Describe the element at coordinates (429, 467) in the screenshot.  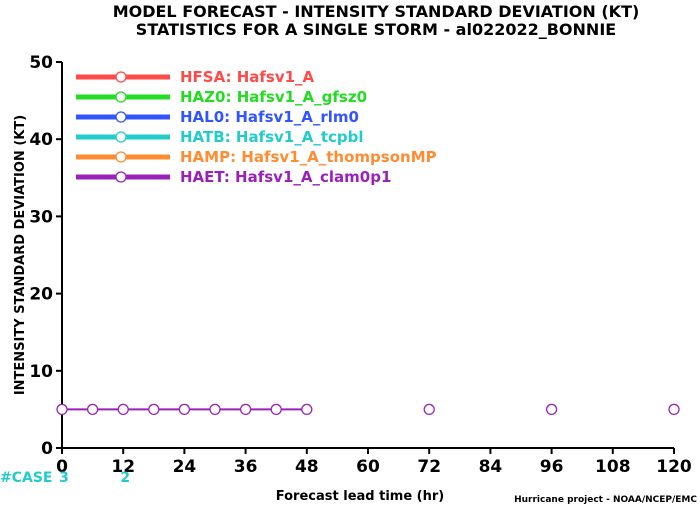
I see `x-tick-label: 72` at that location.